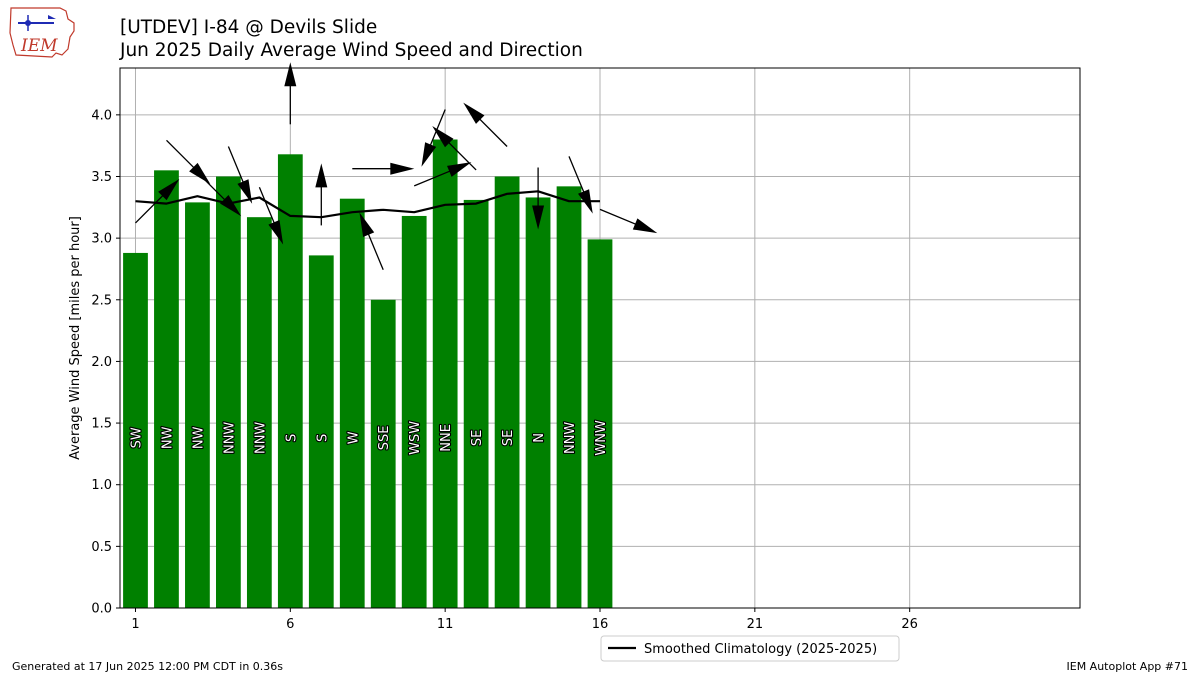  I want to click on wind-arrows, so click(396, 166).